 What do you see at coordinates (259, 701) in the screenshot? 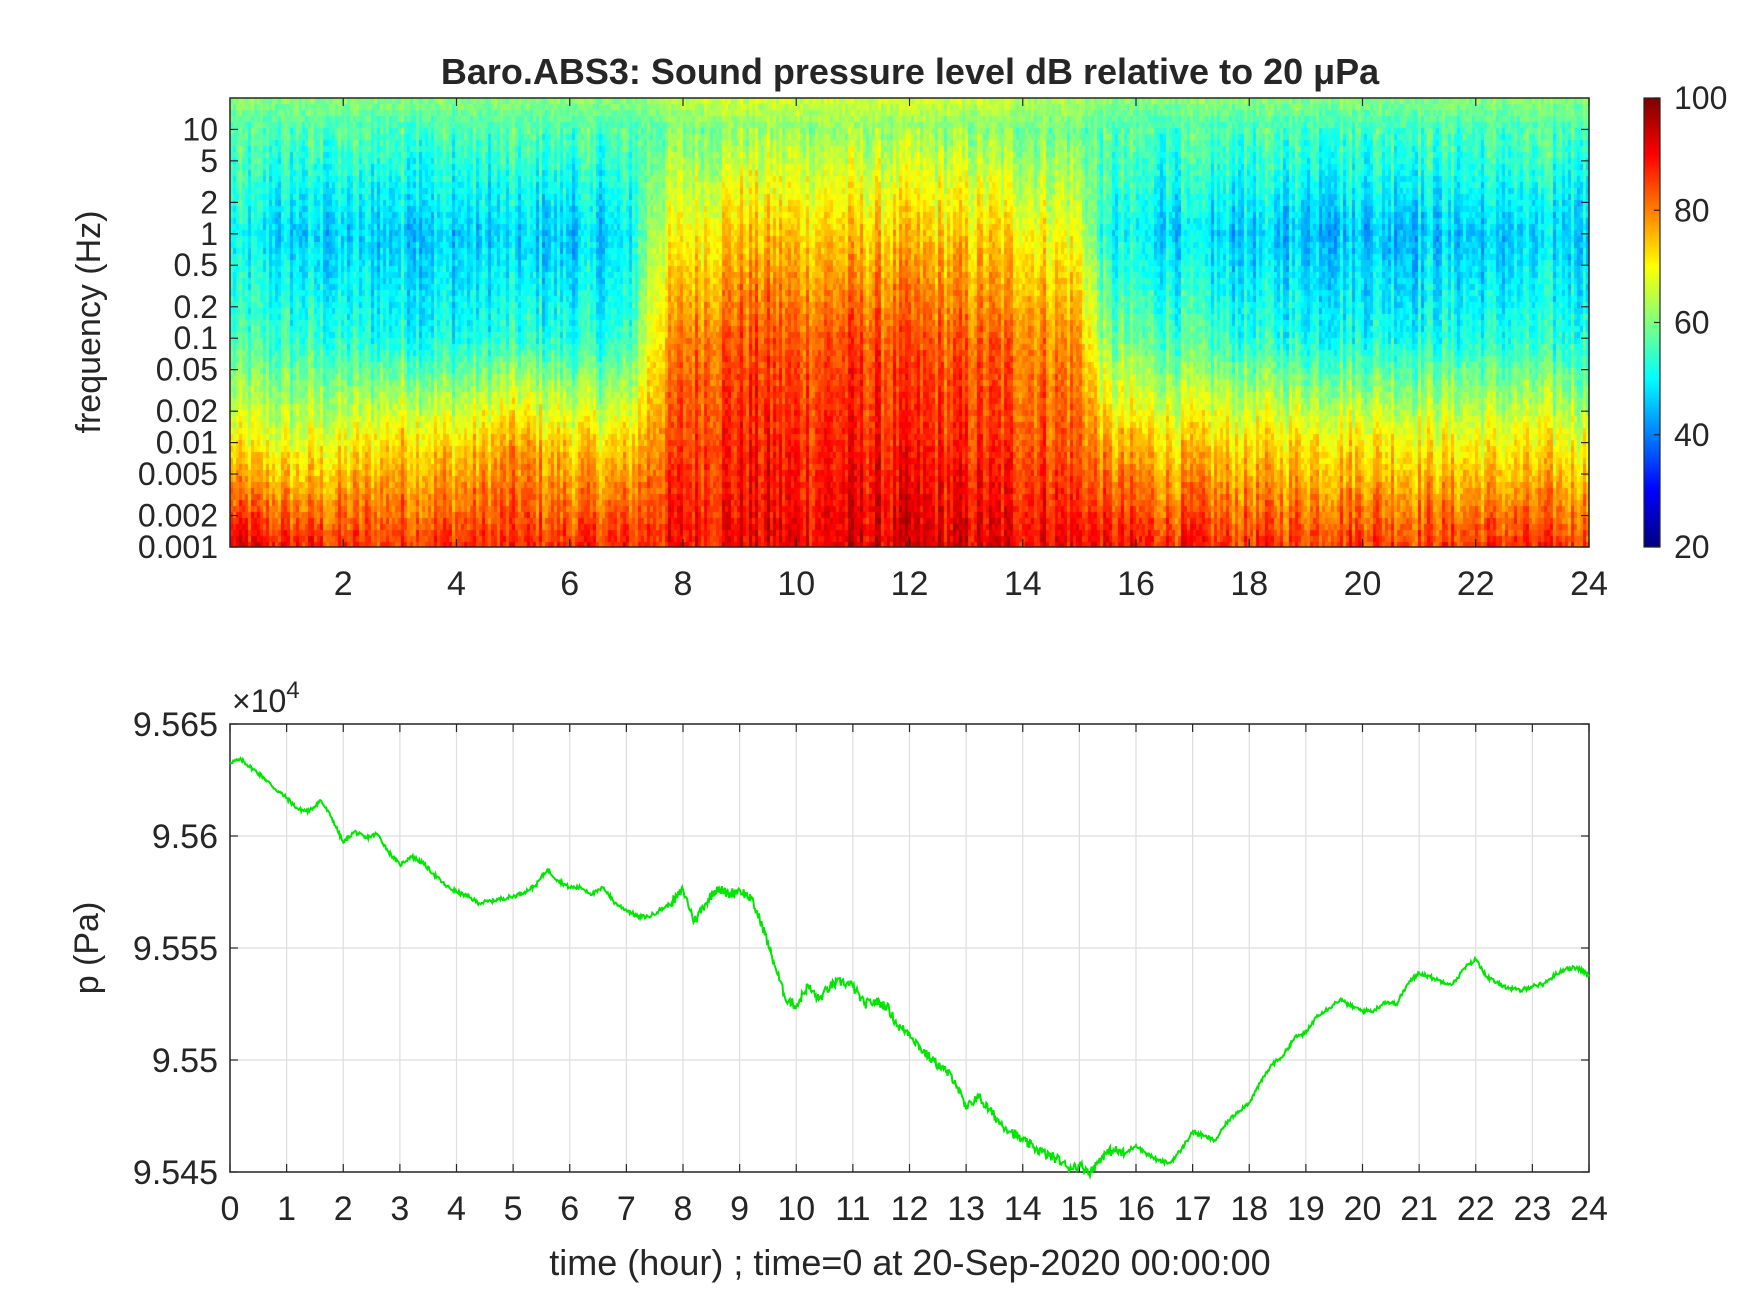
I see `pressure-exponent-base: ×10` at bounding box center [259, 701].